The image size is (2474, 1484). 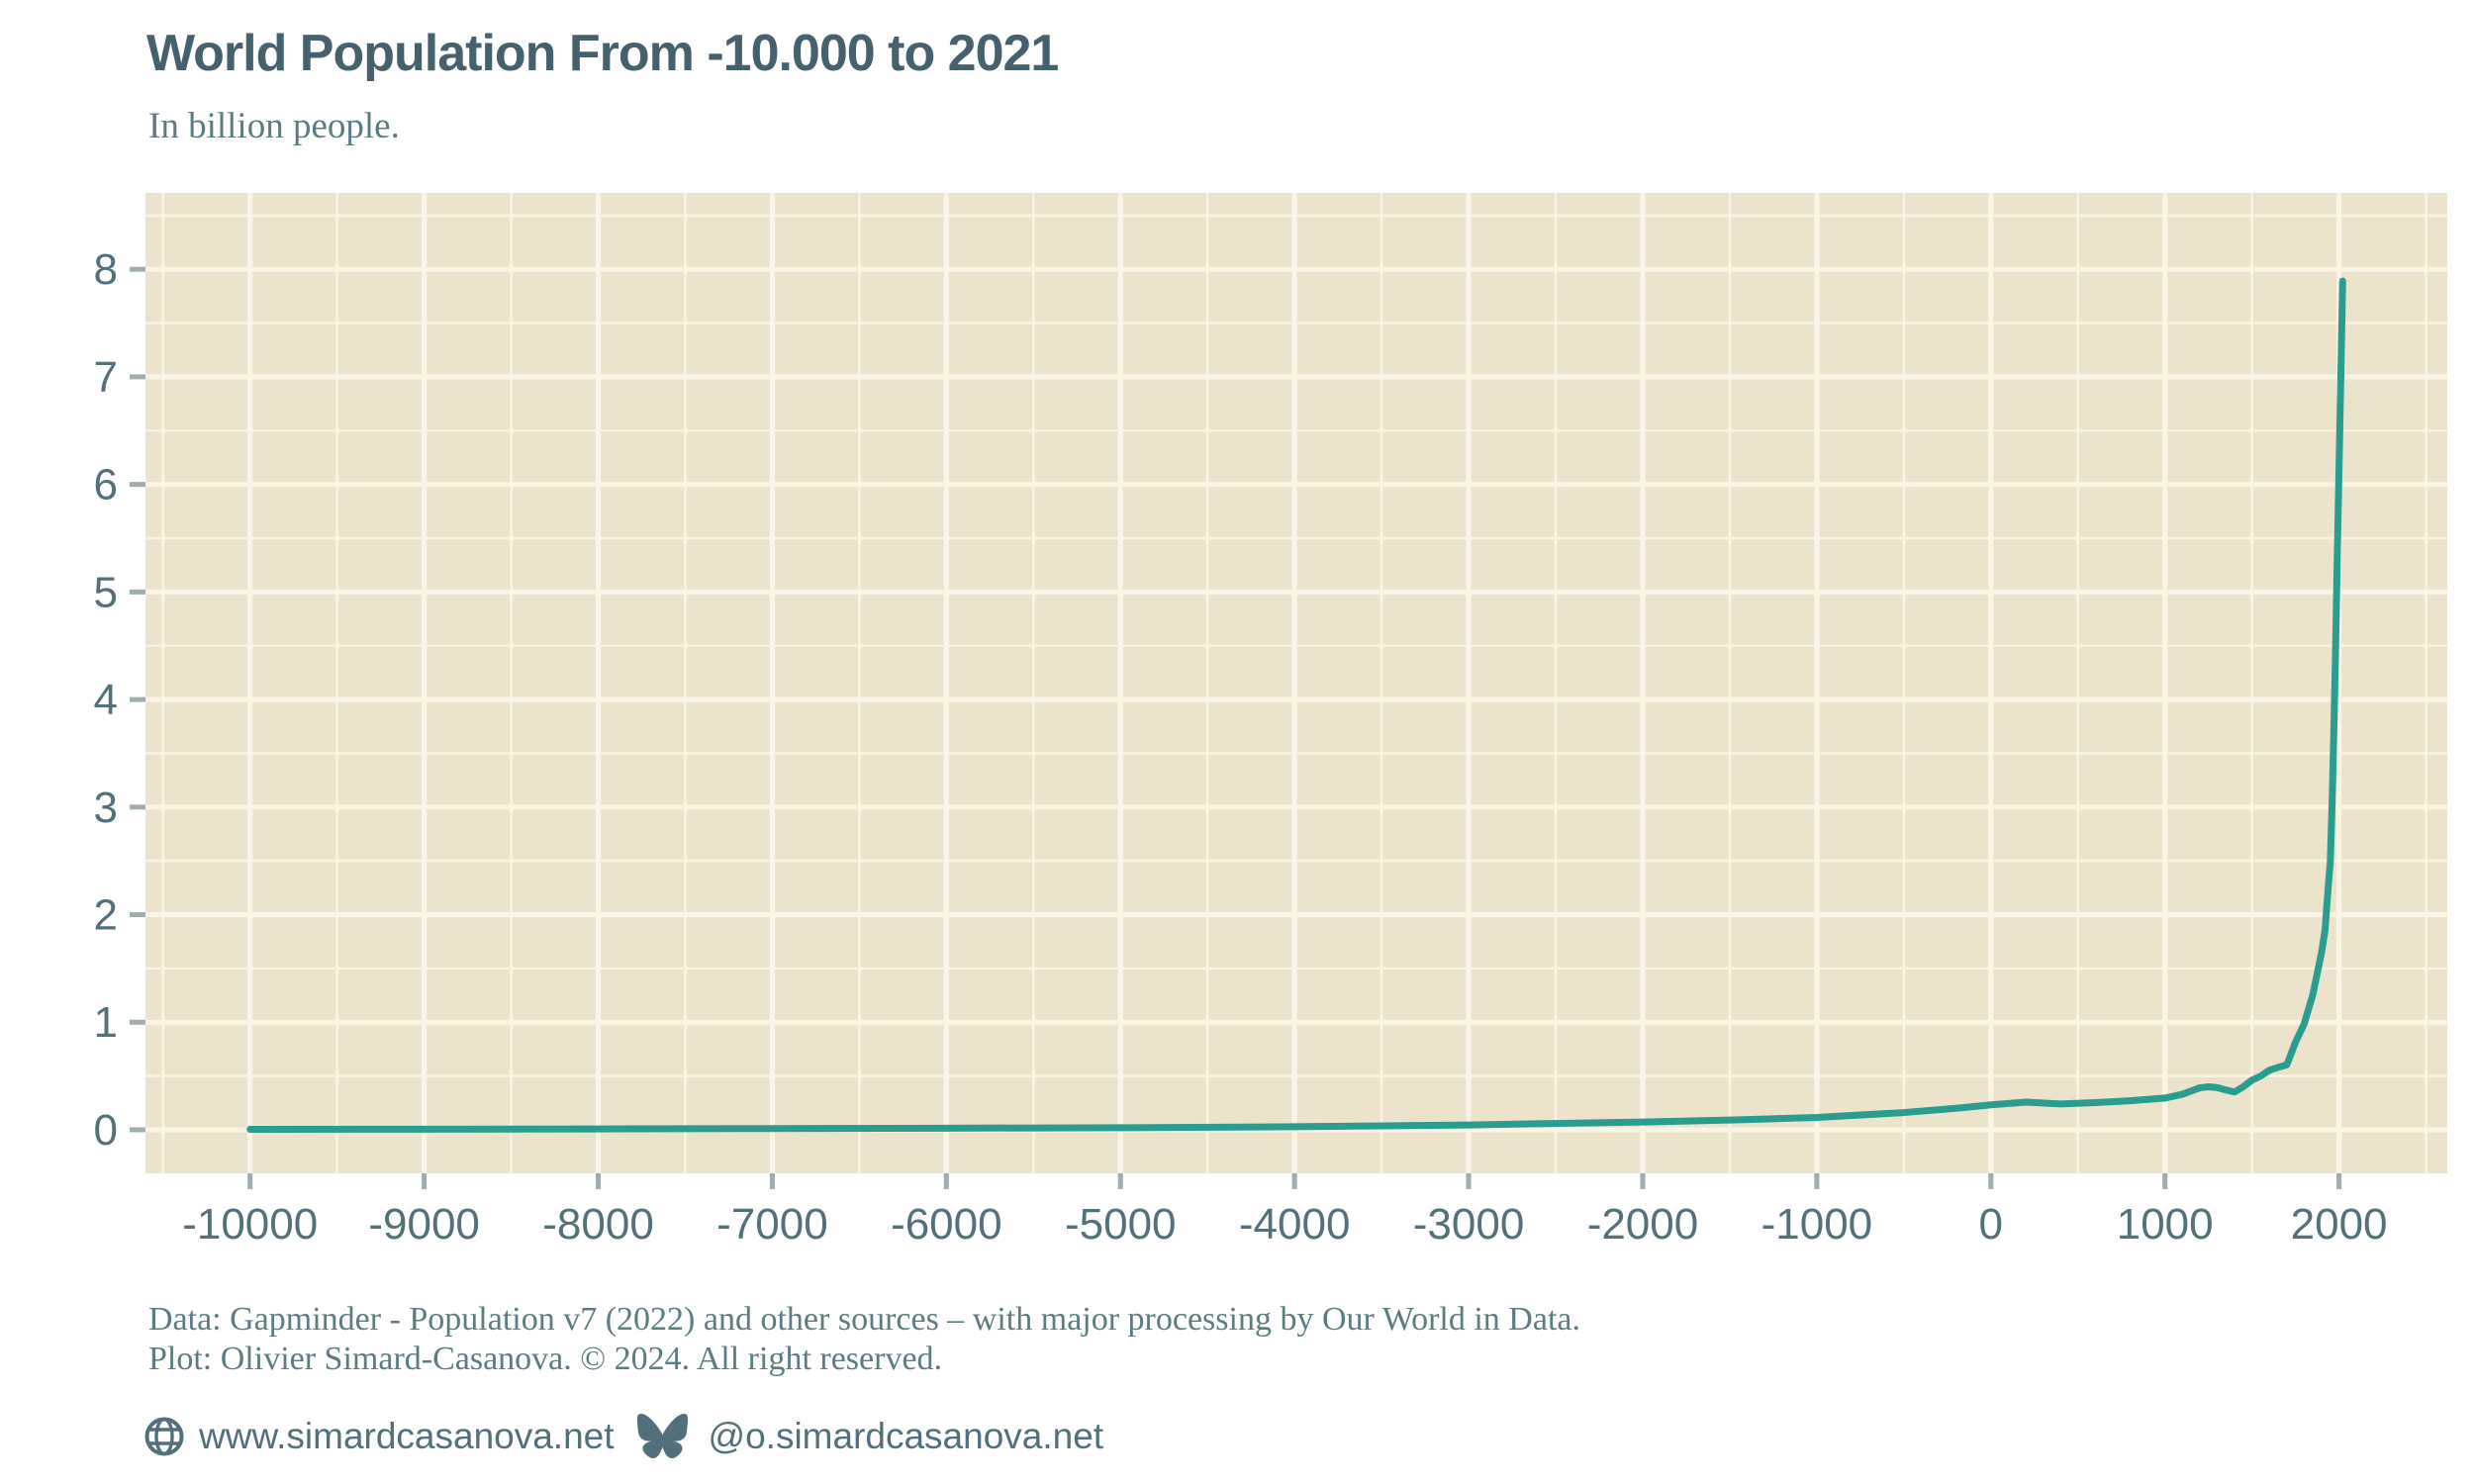 I want to click on x-axis-tick-label: 0, so click(x=1991, y=1224).